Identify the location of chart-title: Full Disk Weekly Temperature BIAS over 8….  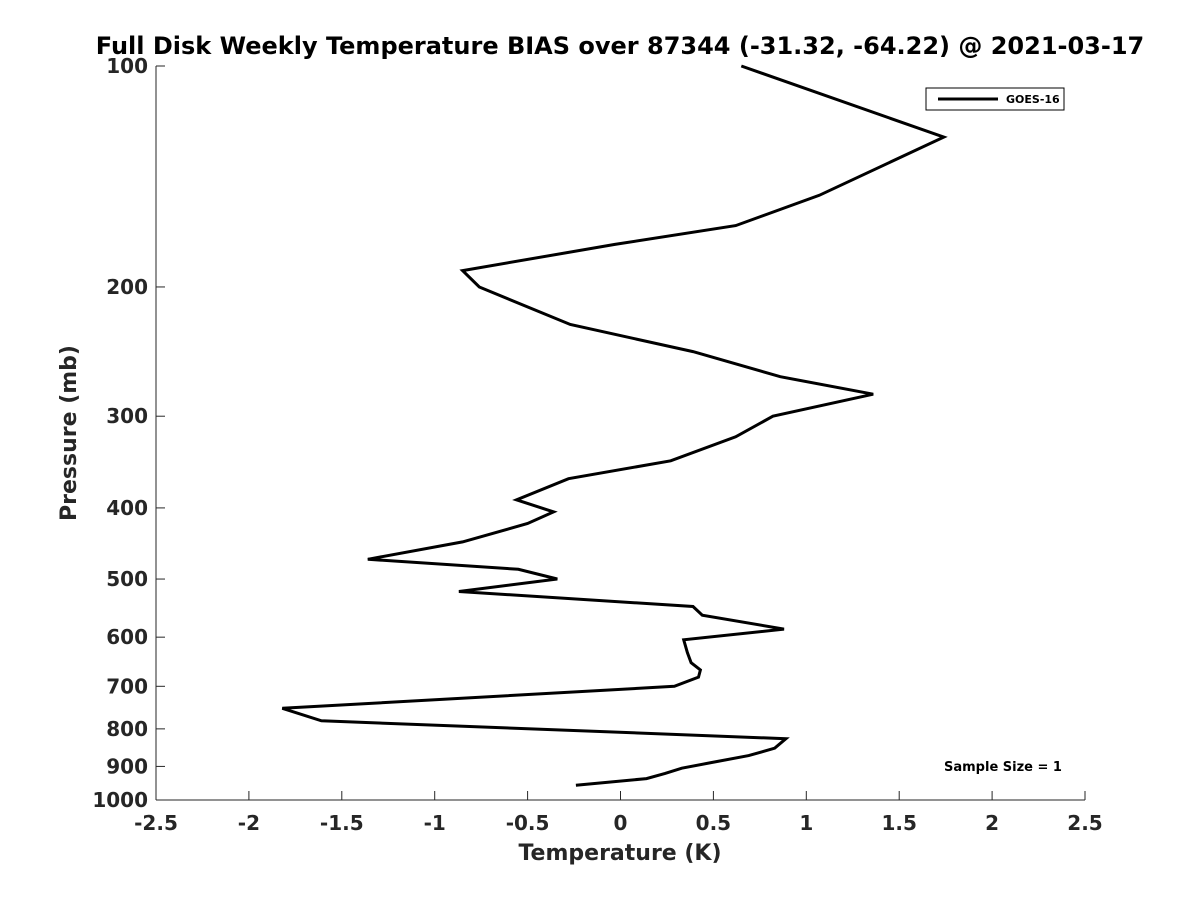
(620, 46).